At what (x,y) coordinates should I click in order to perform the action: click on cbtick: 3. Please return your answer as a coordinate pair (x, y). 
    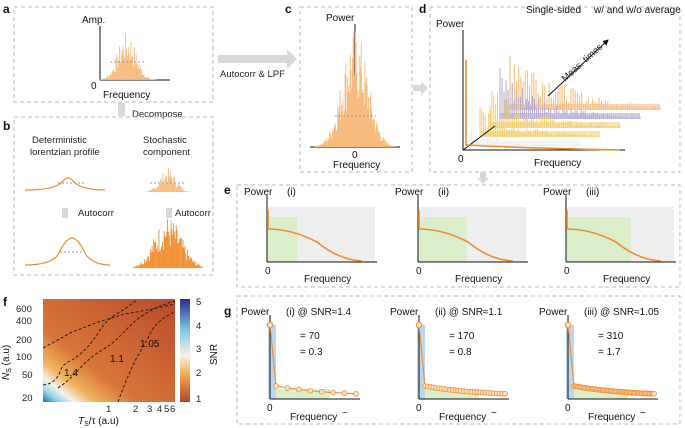
    Looking at the image, I should click on (198, 349).